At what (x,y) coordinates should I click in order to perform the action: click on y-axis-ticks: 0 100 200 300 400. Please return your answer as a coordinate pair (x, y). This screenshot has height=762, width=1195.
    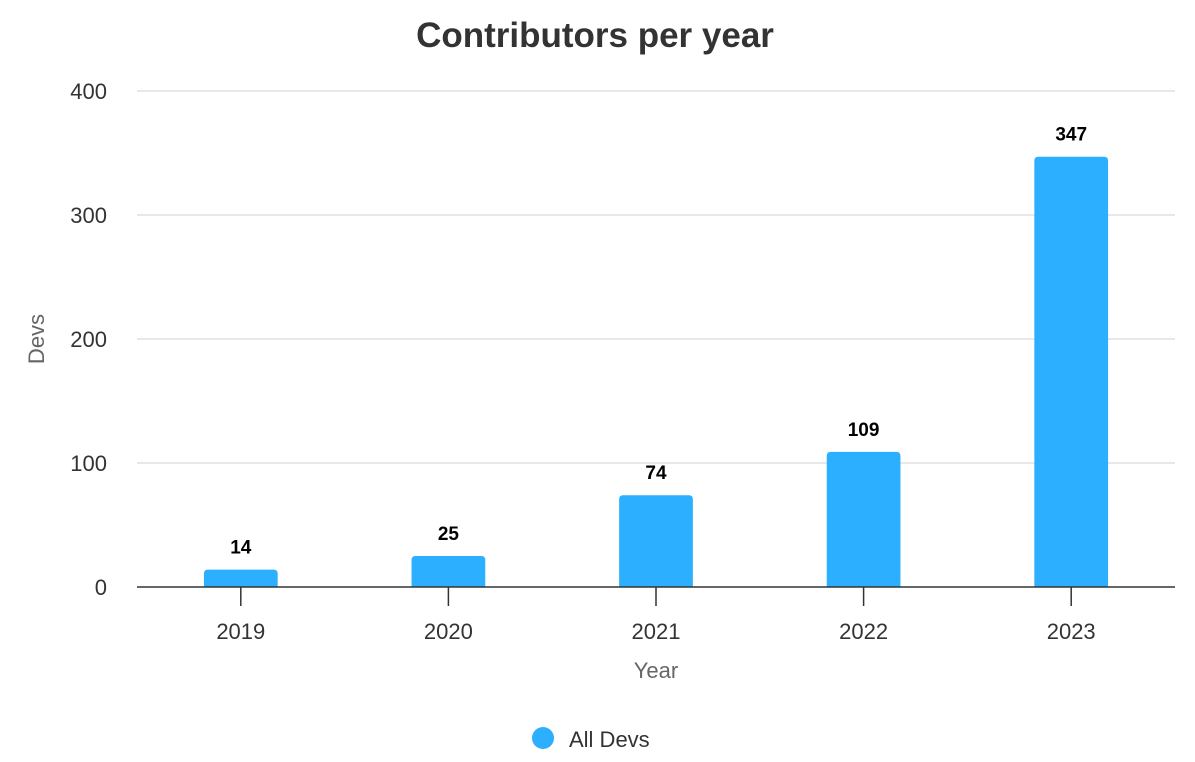
    Looking at the image, I should click on (88, 339).